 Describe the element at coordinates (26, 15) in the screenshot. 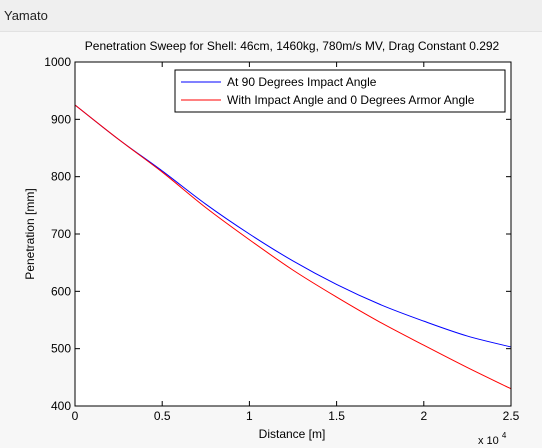

I see `window-title: Yamato` at that location.